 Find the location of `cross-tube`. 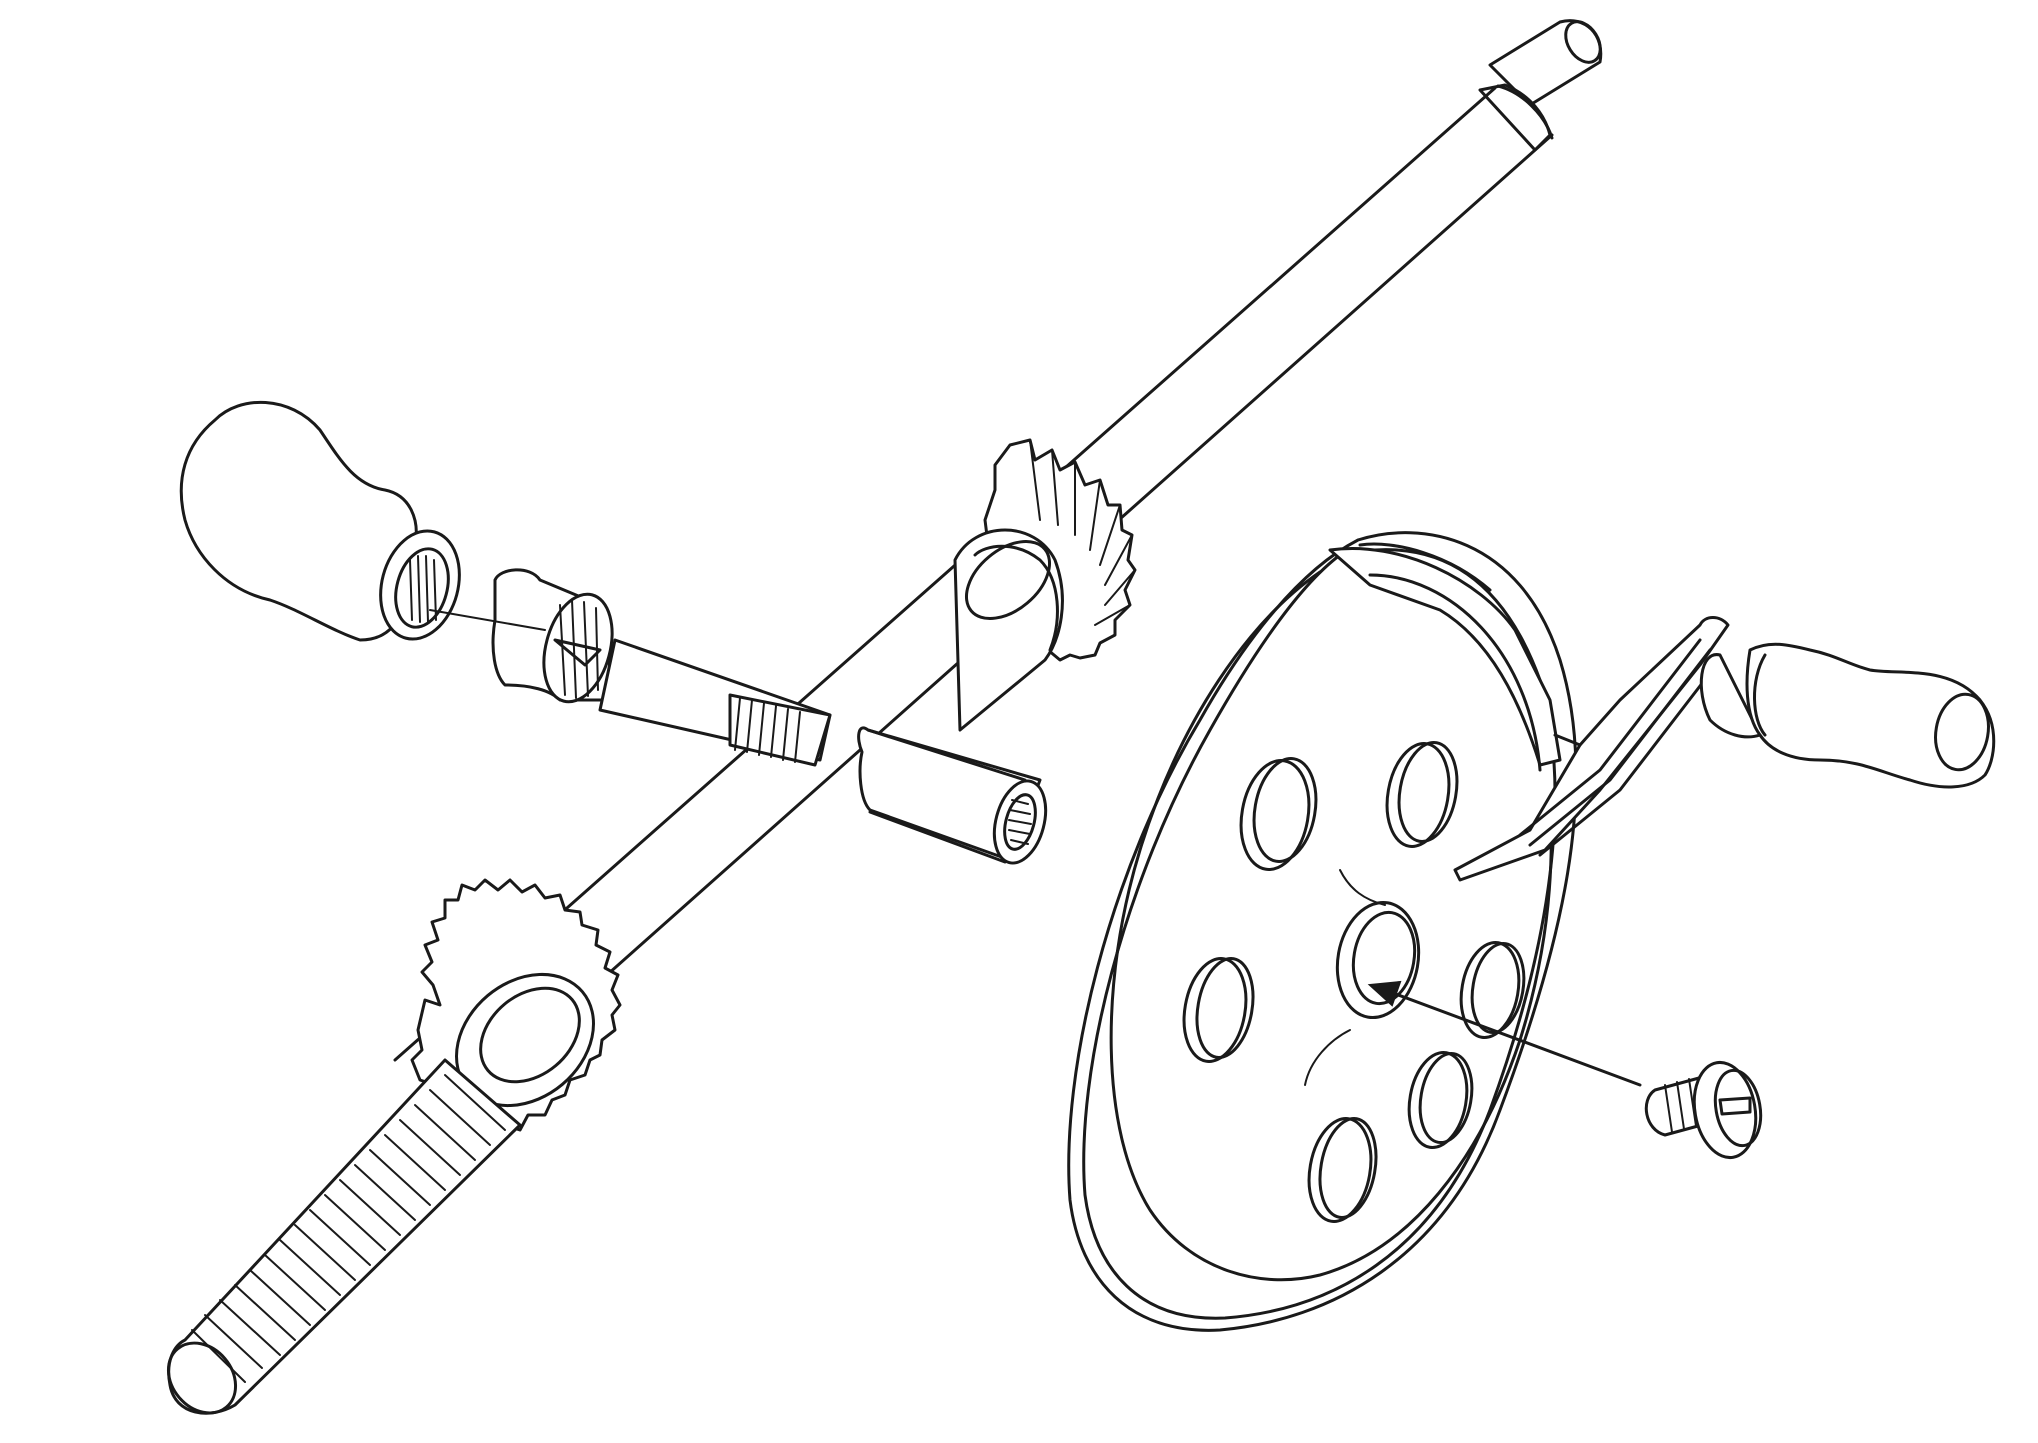

cross-tube is located at coordinates (952, 795).